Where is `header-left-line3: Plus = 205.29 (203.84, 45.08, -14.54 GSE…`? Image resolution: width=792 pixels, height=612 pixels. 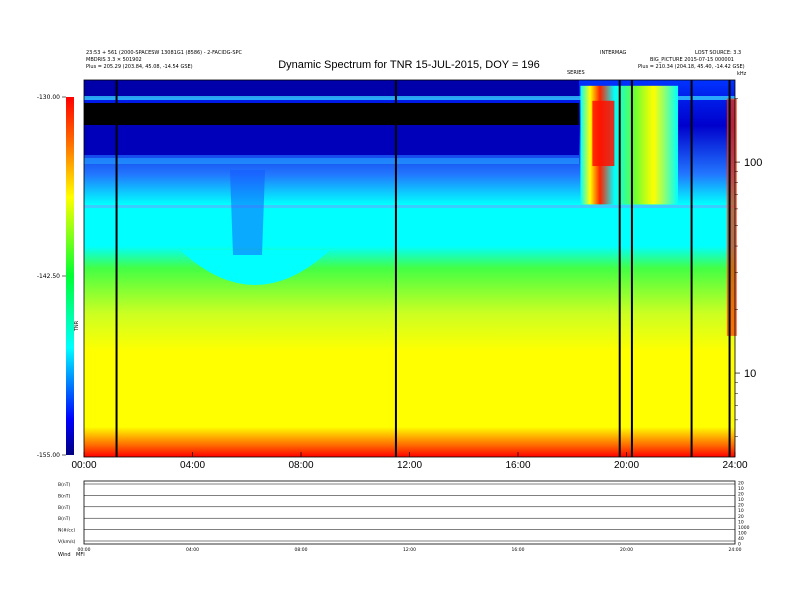 header-left-line3: Plus = 205.29 (203.84, 45.08, -14.54 GSE… is located at coordinates (139, 67).